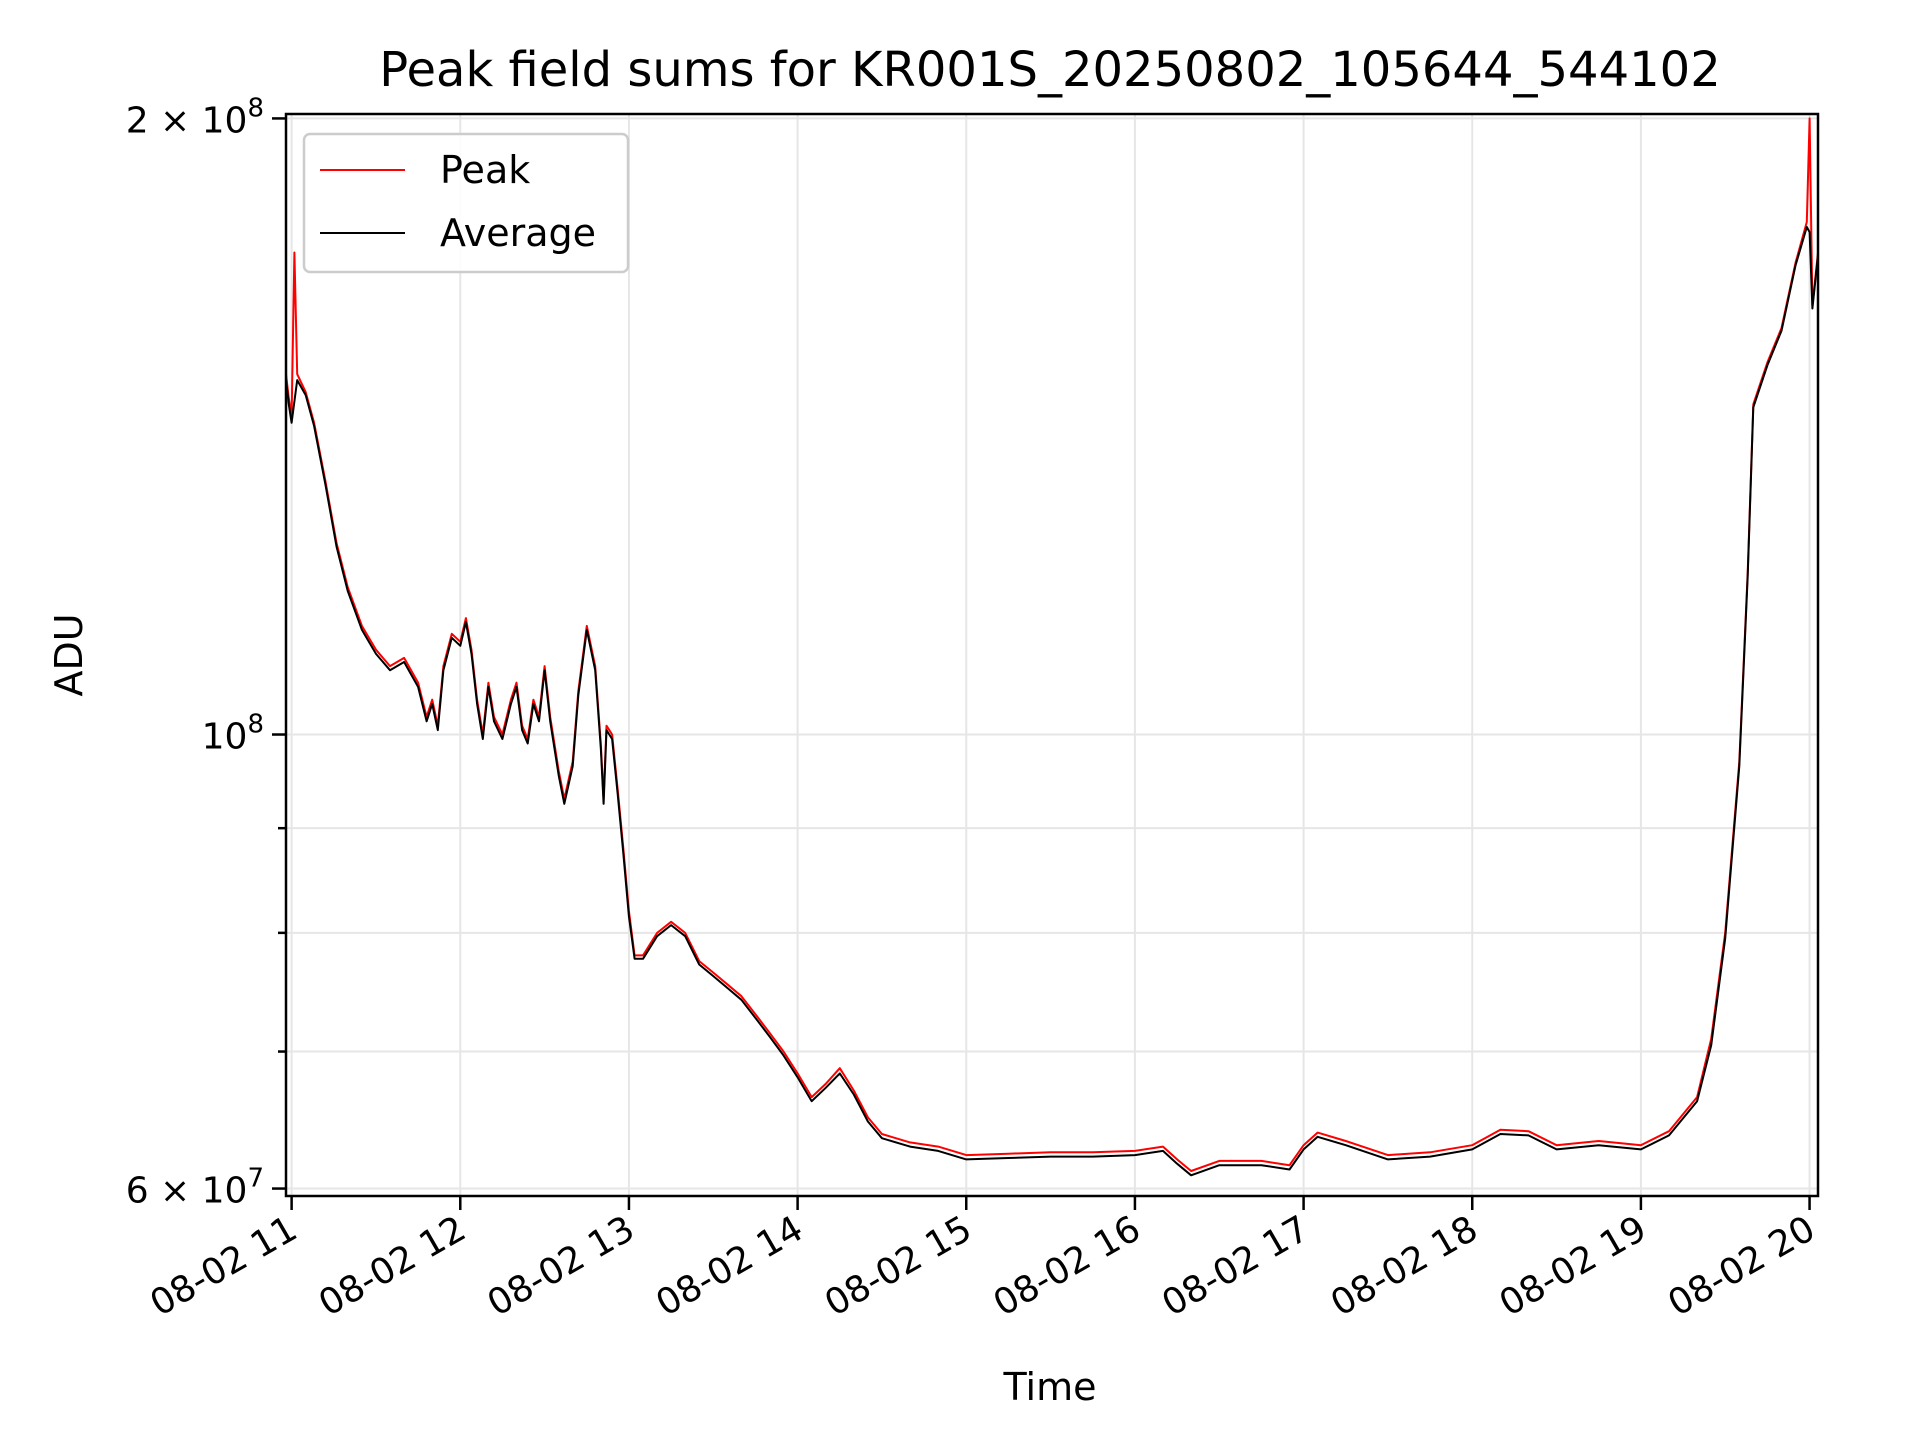 The image size is (1920, 1440). I want to click on y-axis-label: ADU, so click(69, 654).